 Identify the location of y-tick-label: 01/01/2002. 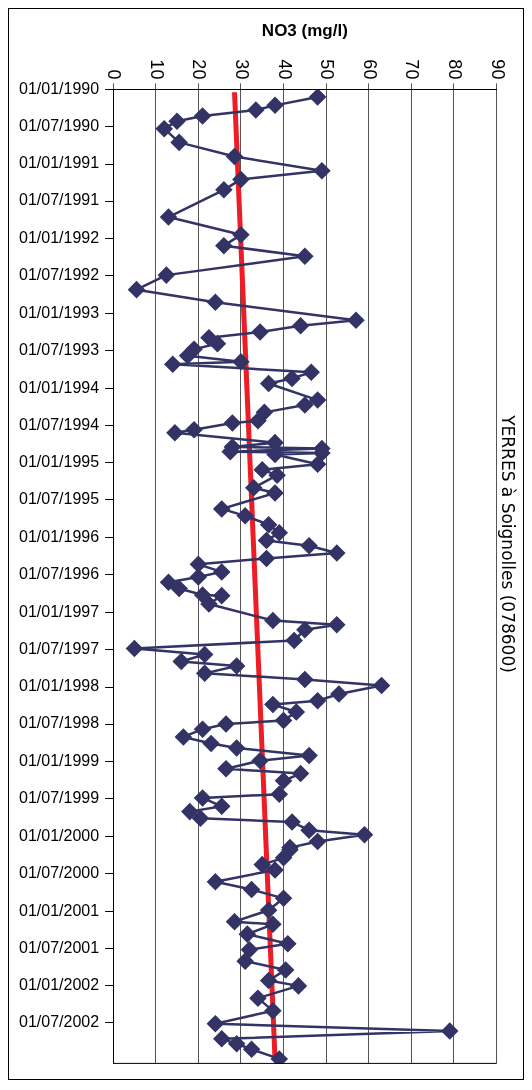
(59, 985).